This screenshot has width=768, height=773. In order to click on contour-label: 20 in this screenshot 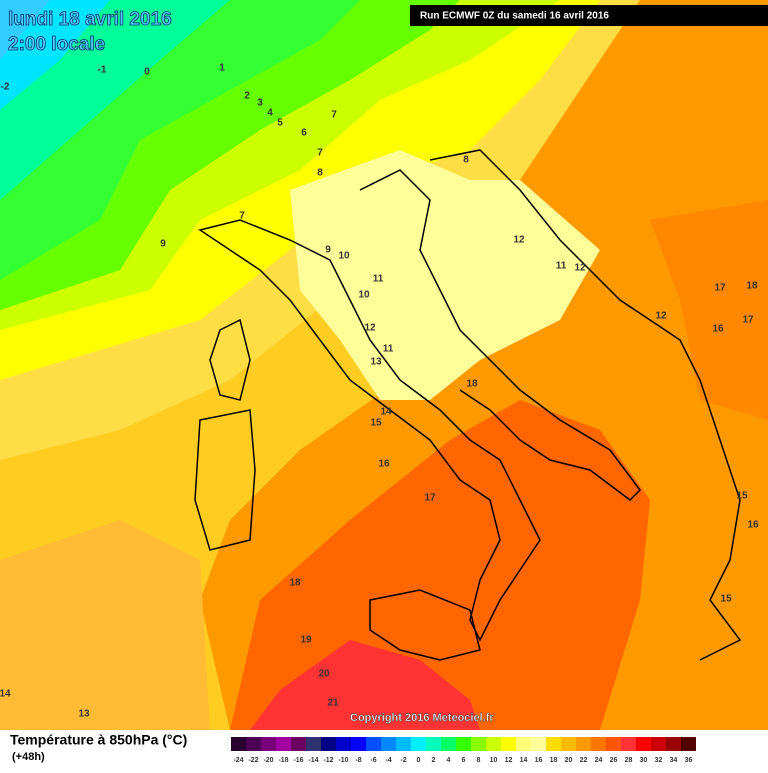, I will do `click(324, 674)`.